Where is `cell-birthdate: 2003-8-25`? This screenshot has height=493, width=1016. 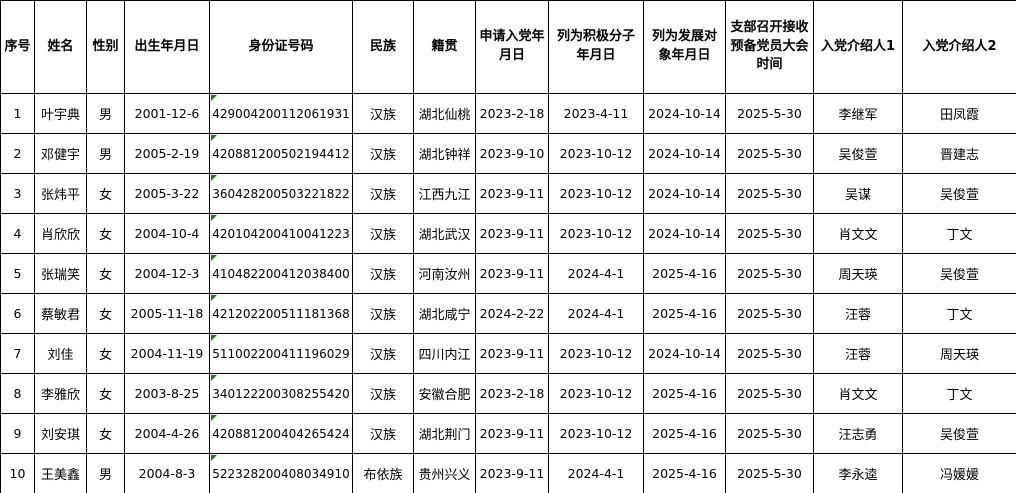 cell-birthdate: 2003-8-25 is located at coordinates (167, 393).